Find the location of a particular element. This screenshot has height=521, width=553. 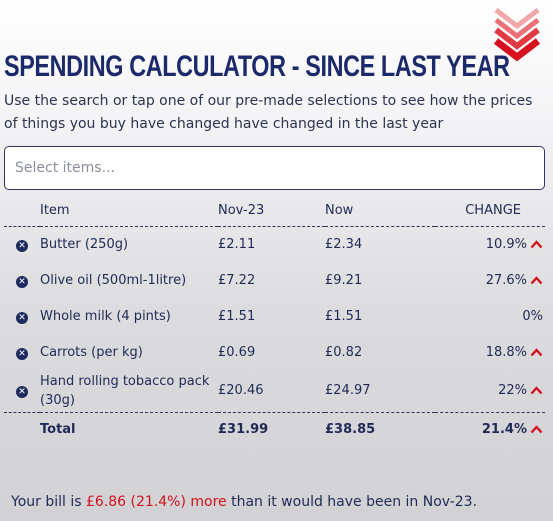

page-title: SPENDING CALCULATOR - SINCE LAST YEAR is located at coordinates (257, 66).